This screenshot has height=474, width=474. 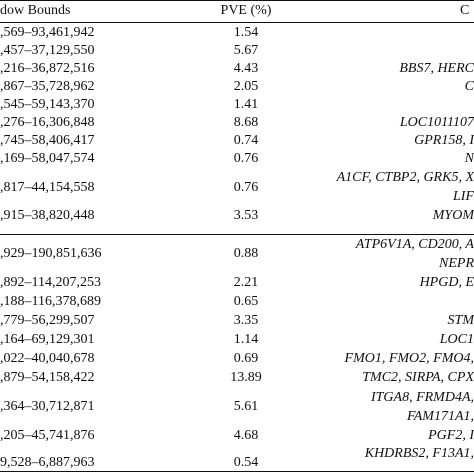 I want to click on table-row-bounds: ,745–58,406,417, so click(x=47, y=140).